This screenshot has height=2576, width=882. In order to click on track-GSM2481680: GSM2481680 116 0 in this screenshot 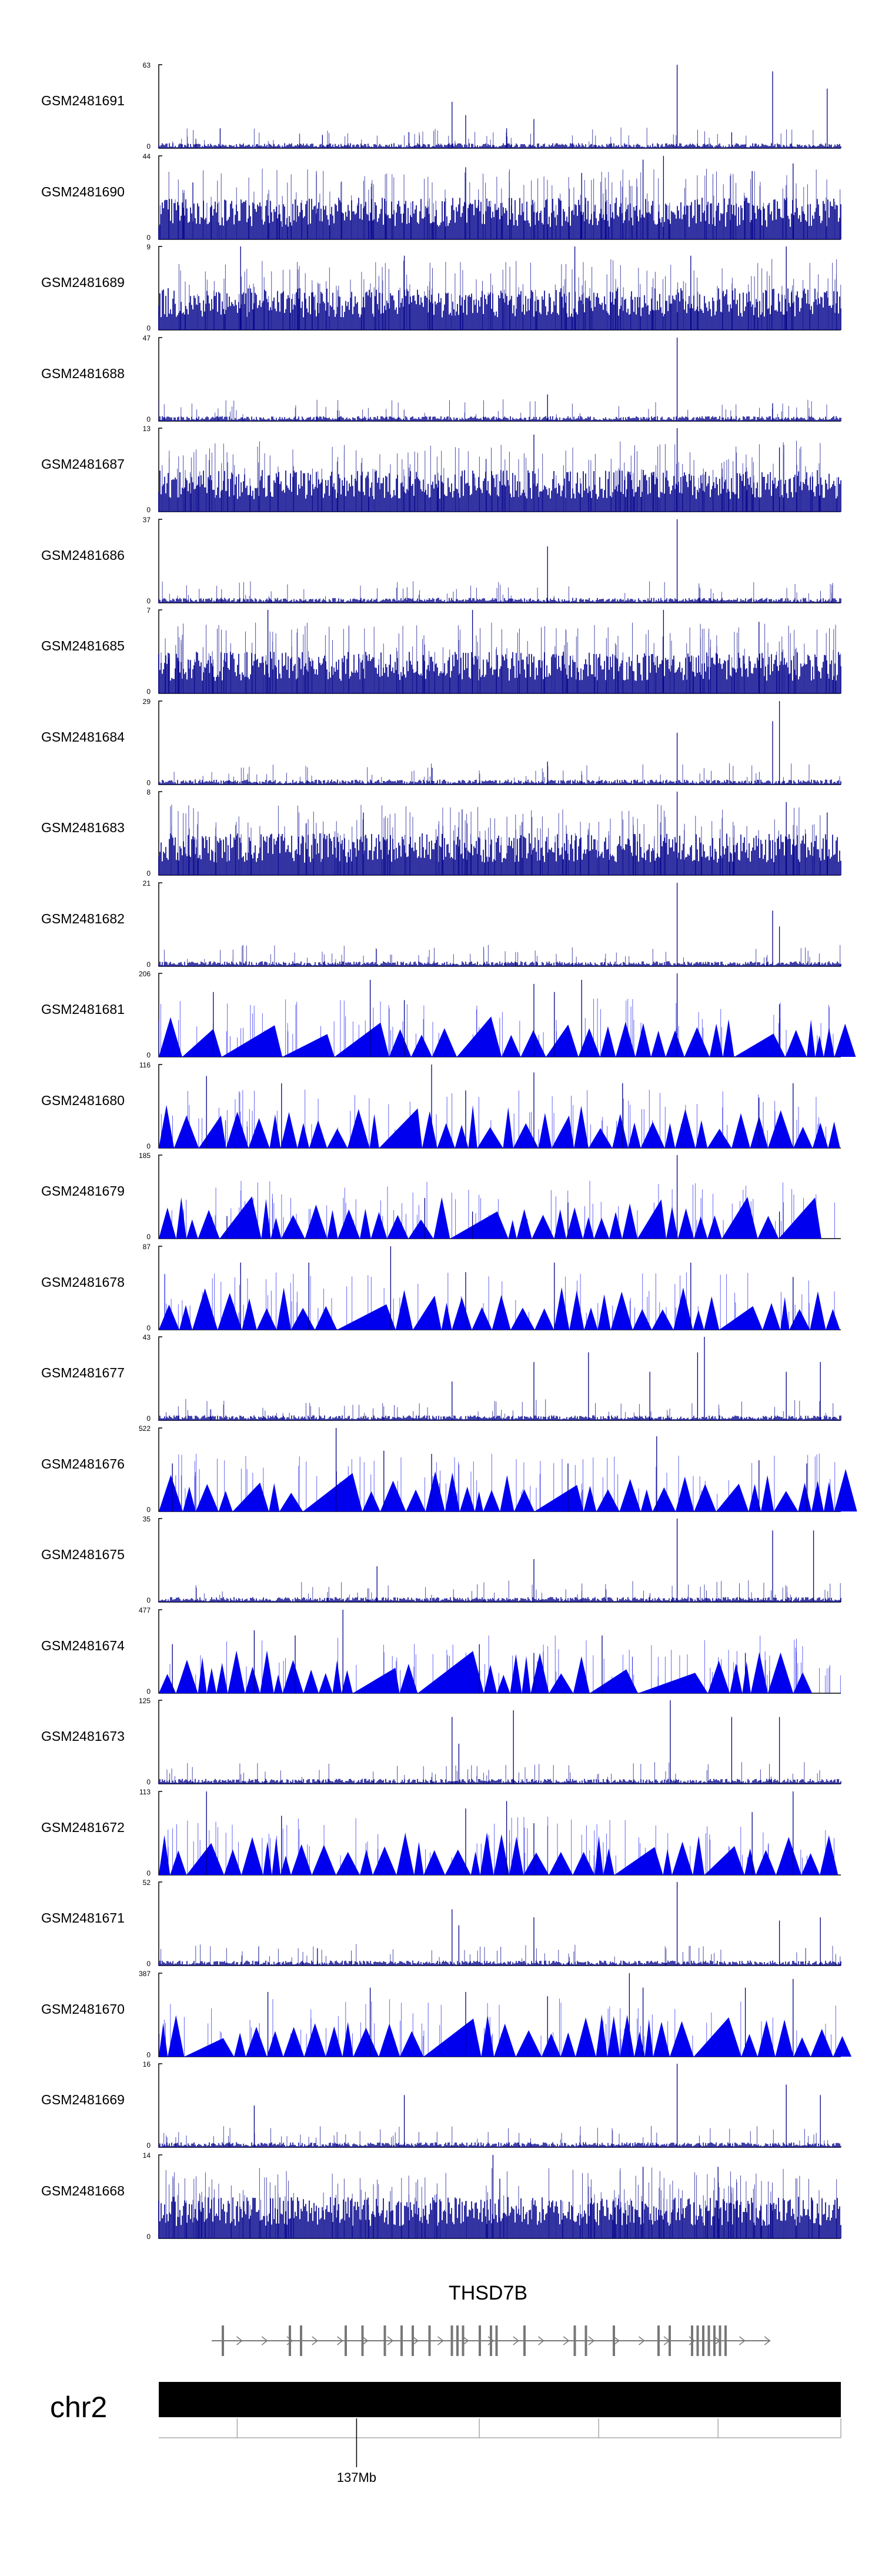, I will do `click(441, 1107)`.